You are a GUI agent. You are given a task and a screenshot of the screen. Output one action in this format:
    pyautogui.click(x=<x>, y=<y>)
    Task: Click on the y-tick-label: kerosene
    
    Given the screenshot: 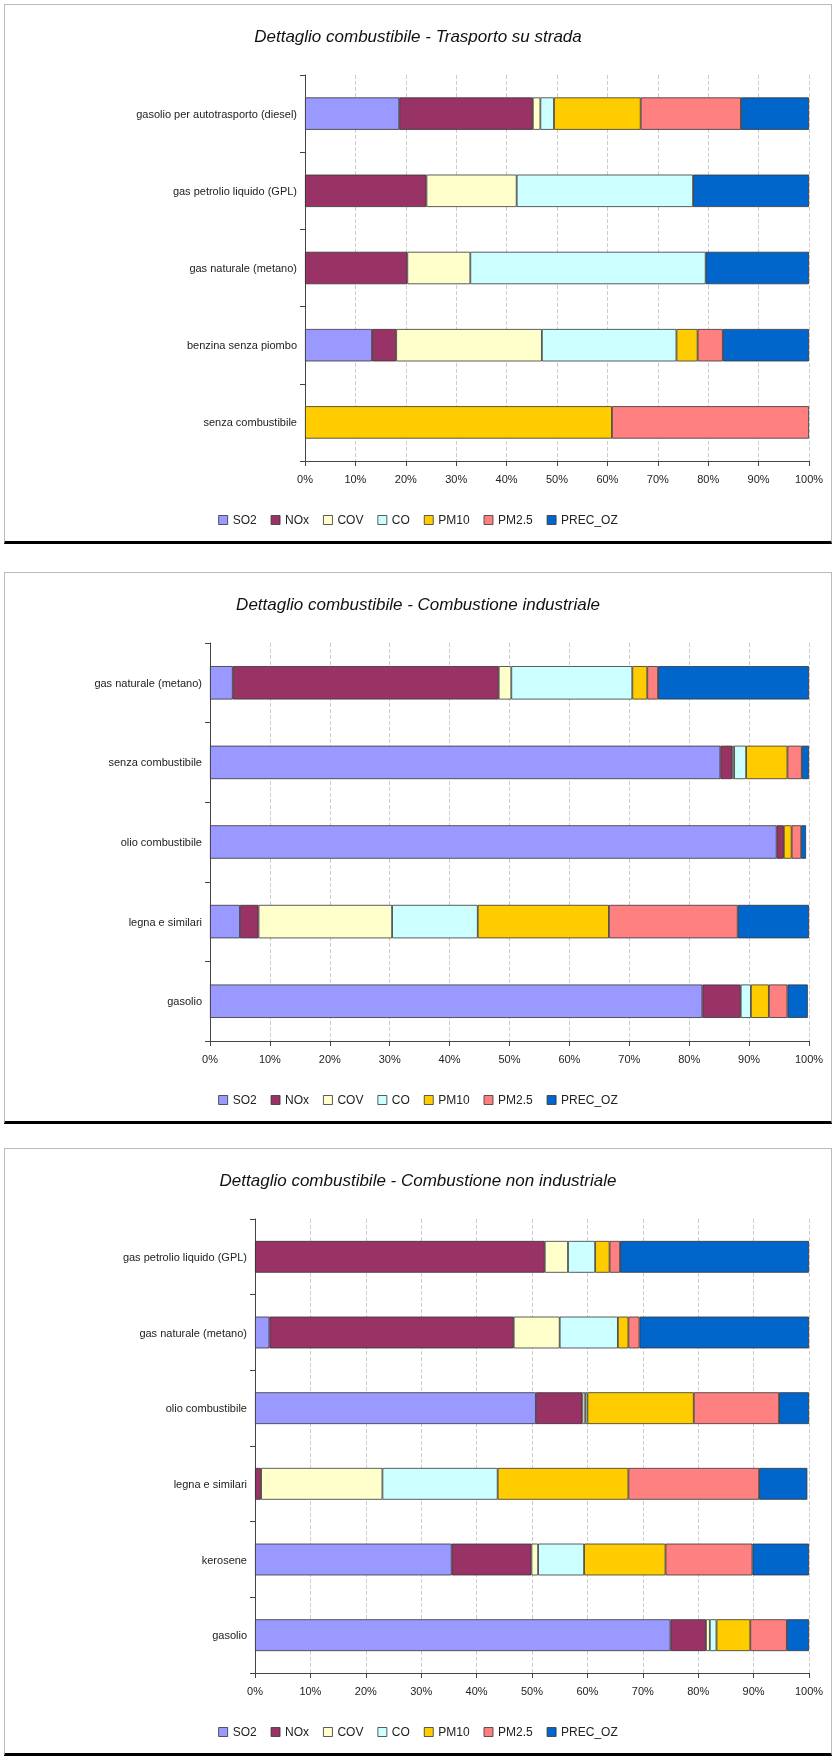 What is the action you would take?
    pyautogui.click(x=224, y=1559)
    